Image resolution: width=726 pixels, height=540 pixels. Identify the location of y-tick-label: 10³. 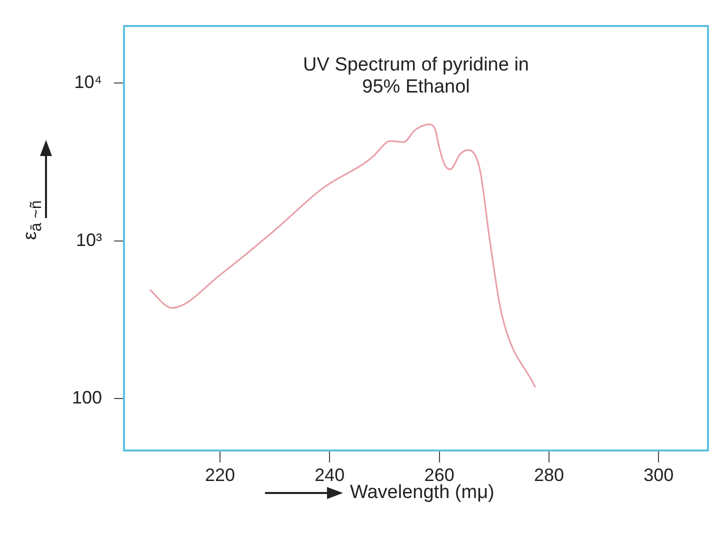
(89, 240).